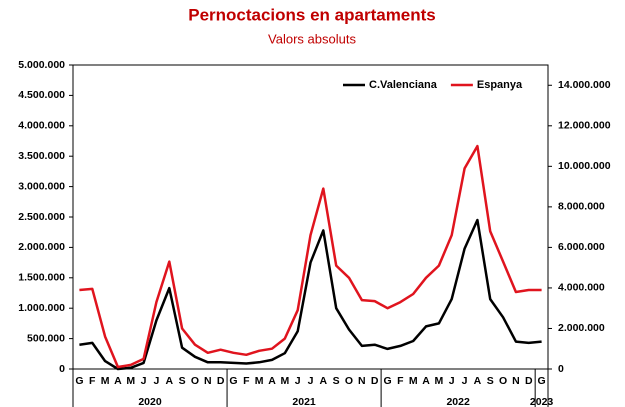  I want to click on chart-subtitle: Valors absoluts, so click(312, 38).